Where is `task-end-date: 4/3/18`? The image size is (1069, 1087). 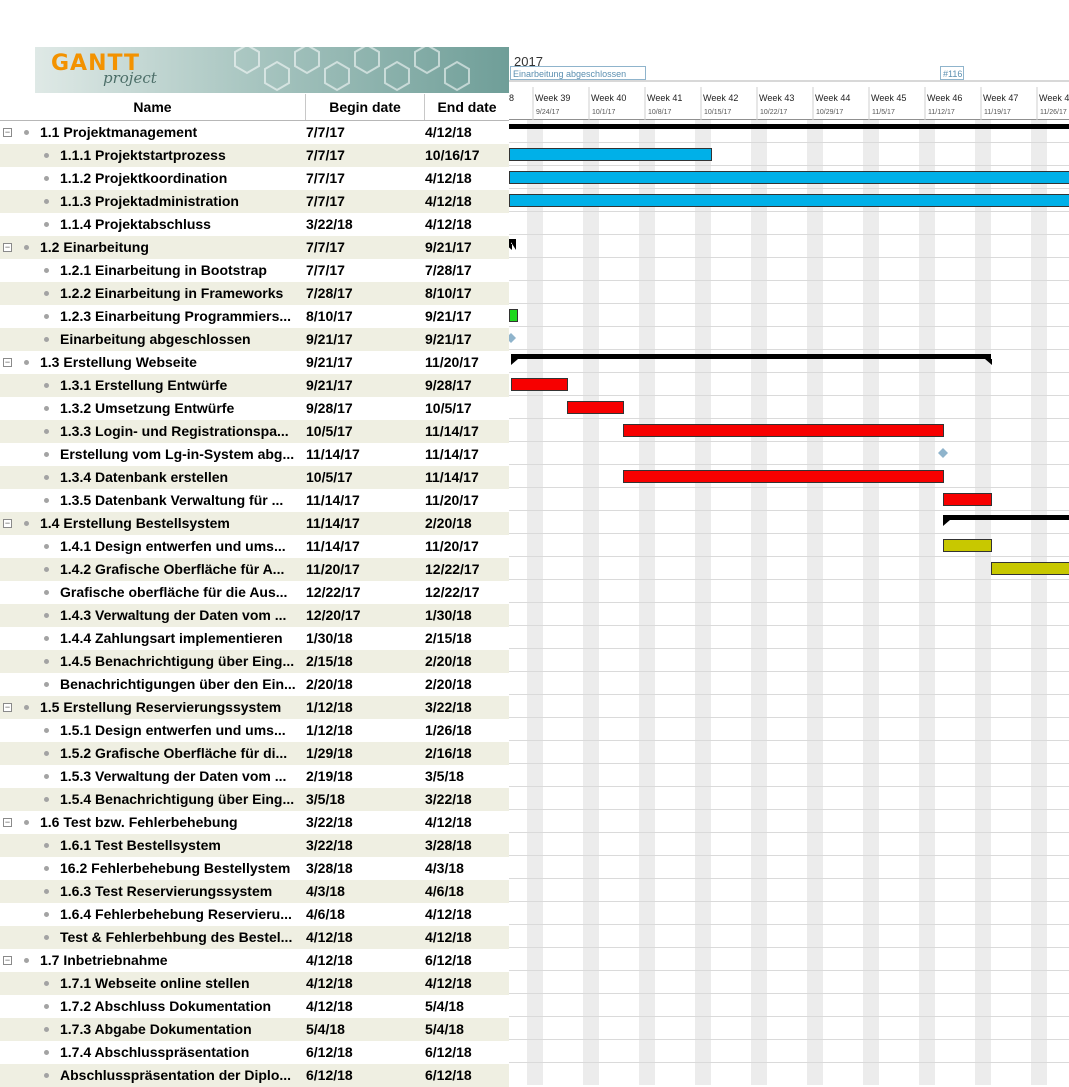 task-end-date: 4/3/18 is located at coordinates (467, 868).